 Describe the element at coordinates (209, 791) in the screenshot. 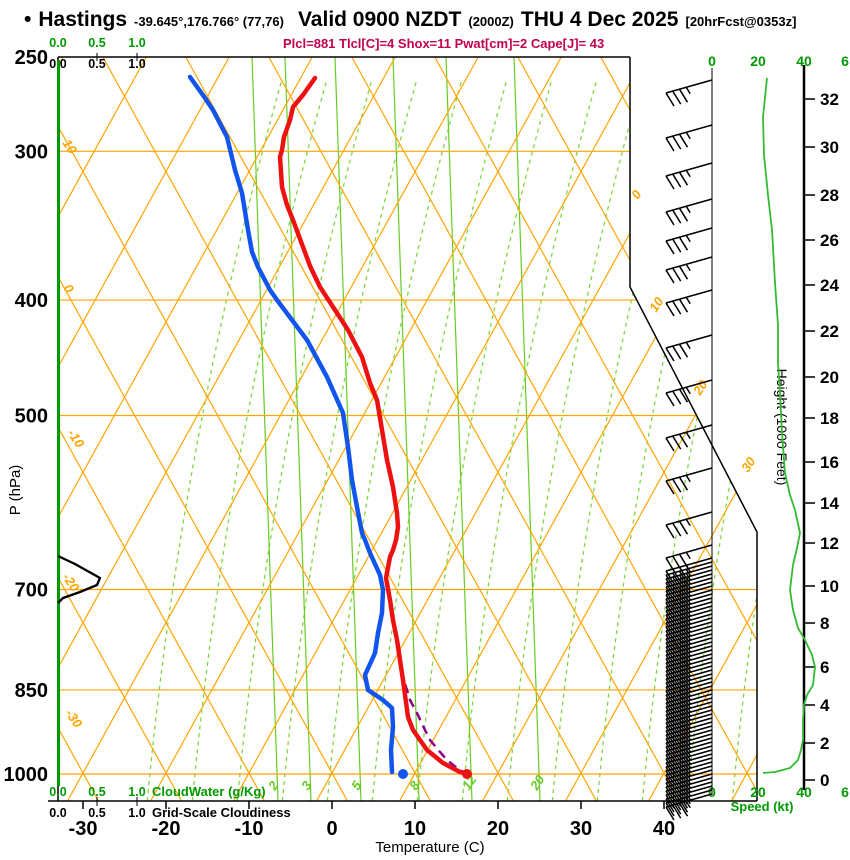

I see `cloudwater-legend: CloudWater (g/Kg)` at that location.